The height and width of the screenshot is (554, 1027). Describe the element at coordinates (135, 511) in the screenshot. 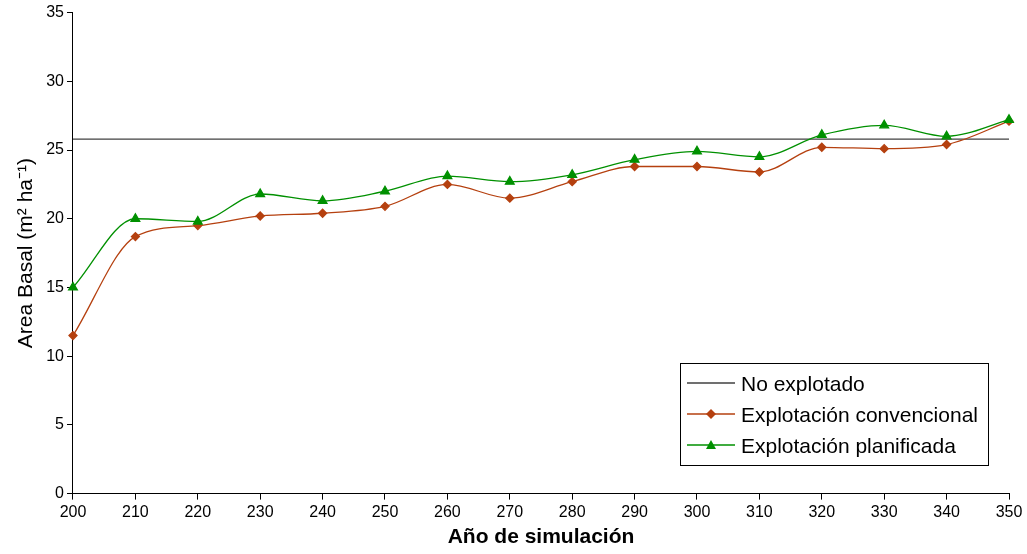

I see `x-tick-label: 210` at that location.